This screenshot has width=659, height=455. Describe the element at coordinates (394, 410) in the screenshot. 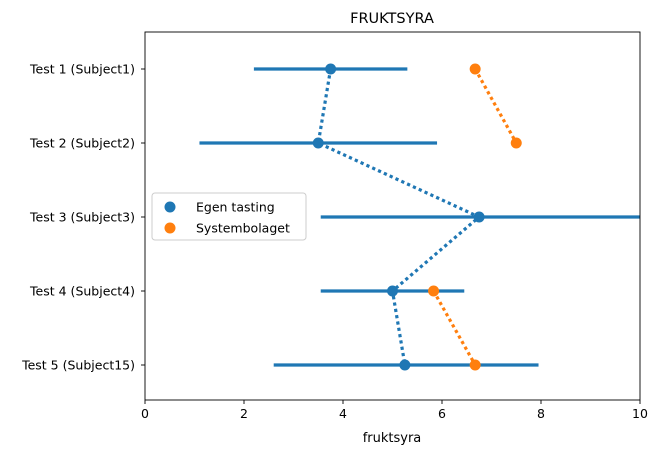

I see `x-axis: 0 2 4 6 8 10` at that location.